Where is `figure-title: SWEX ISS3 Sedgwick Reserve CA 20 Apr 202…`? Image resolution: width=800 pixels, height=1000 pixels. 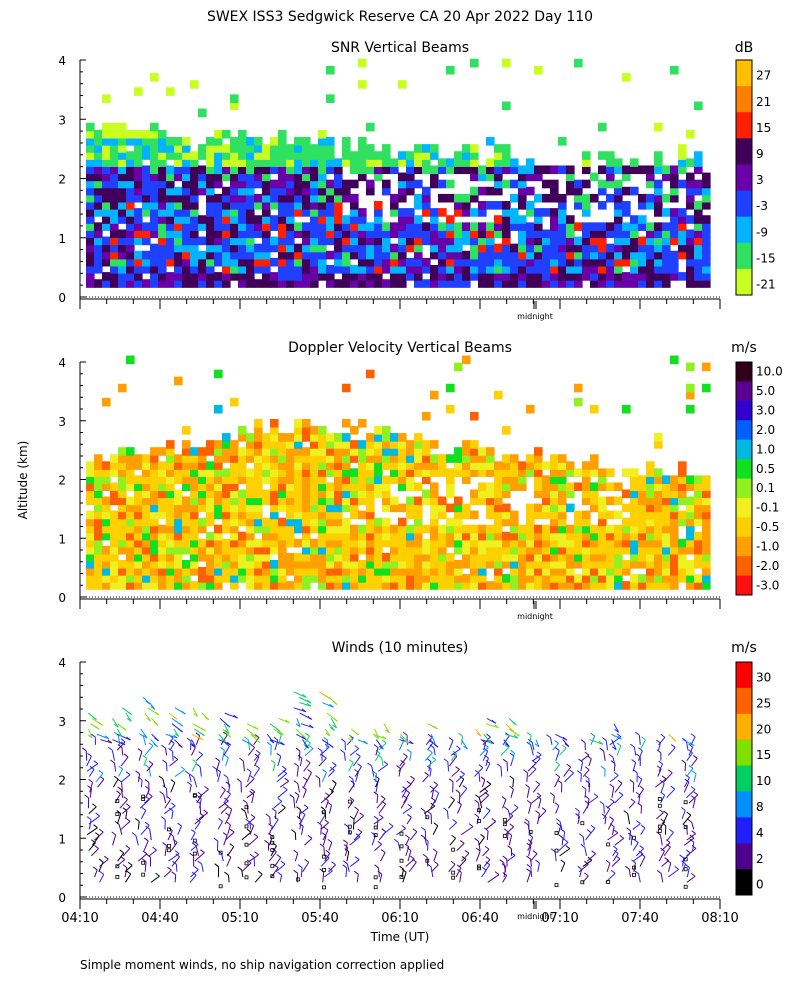 figure-title: SWEX ISS3 Sedgwick Reserve CA 20 Apr 202… is located at coordinates (400, 17).